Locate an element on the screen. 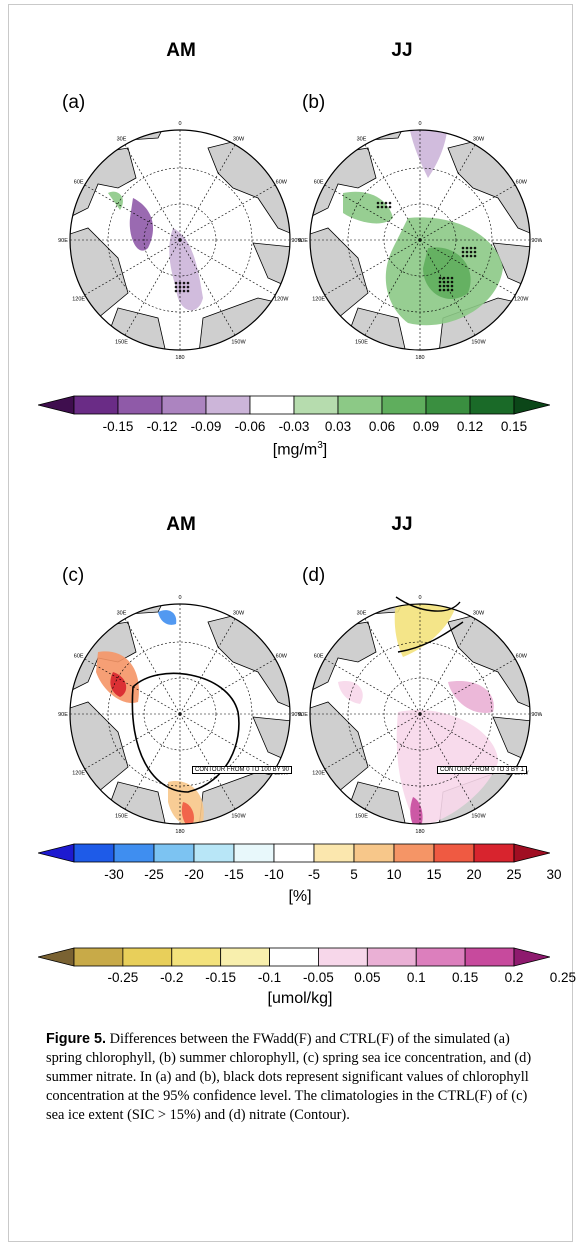 This screenshot has height=1248, width=581. sea-ice-contour is located at coordinates (185, 732).